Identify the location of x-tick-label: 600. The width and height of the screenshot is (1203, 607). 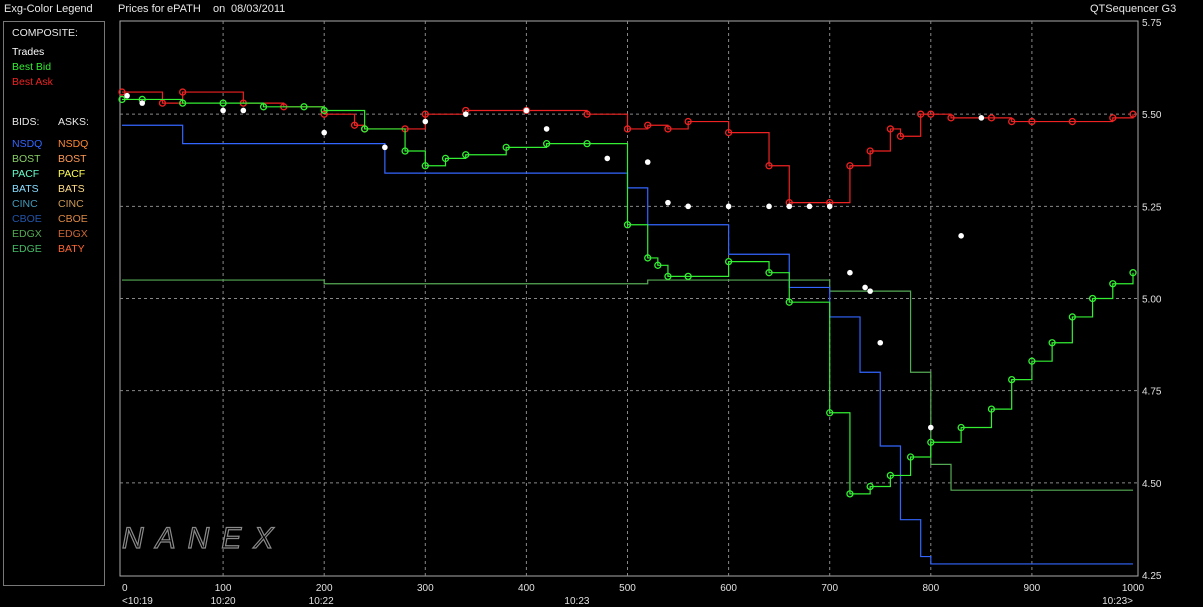
(728, 588).